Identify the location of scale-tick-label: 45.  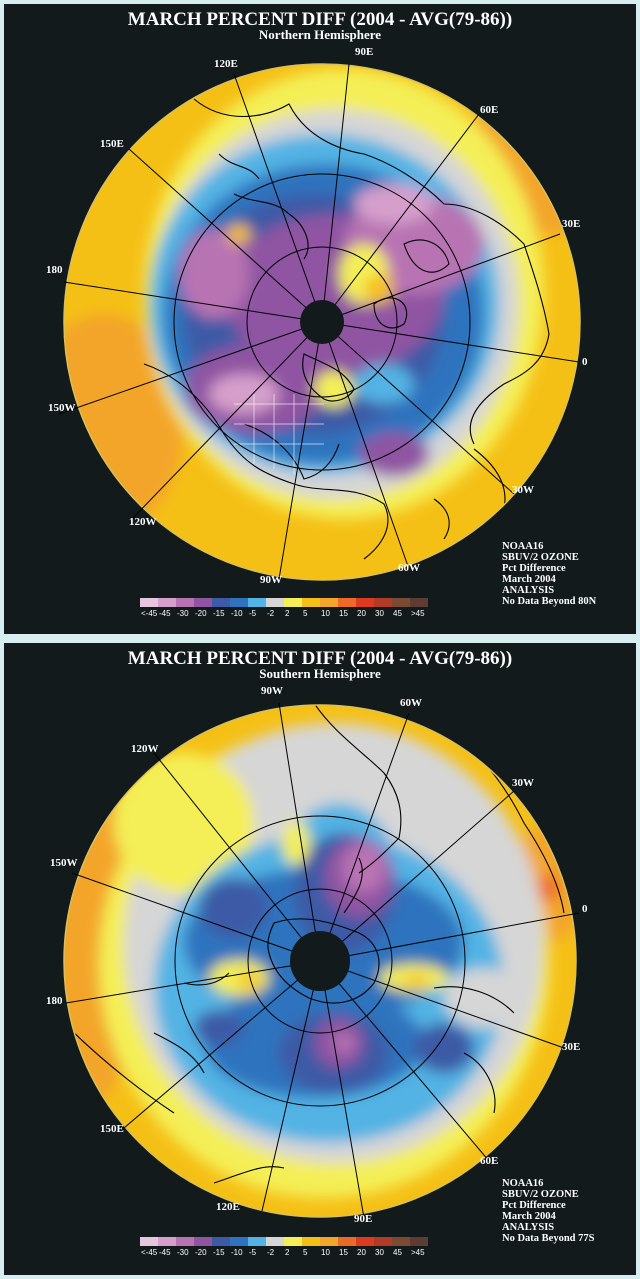
(397, 613).